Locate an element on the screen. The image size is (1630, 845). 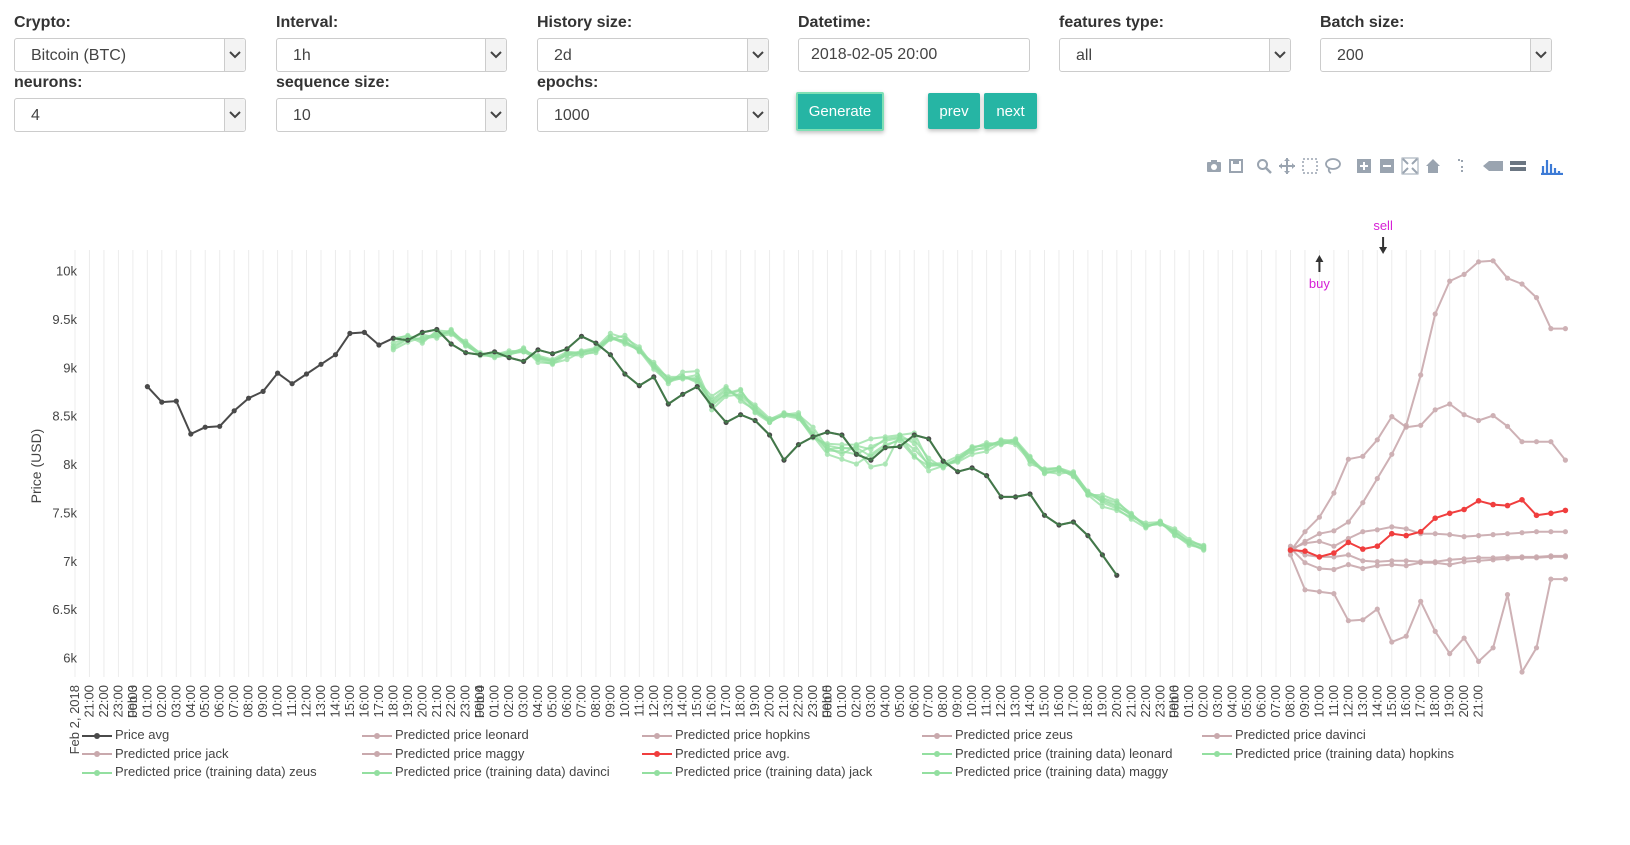
x-tick-label: 21:00 is located at coordinates (783, 701).